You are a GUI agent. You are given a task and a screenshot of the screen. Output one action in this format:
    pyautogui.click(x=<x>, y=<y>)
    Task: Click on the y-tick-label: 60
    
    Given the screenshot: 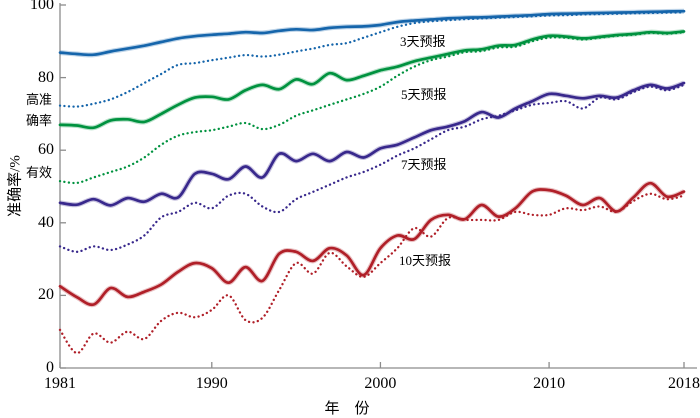 What is the action you would take?
    pyautogui.click(x=46, y=150)
    